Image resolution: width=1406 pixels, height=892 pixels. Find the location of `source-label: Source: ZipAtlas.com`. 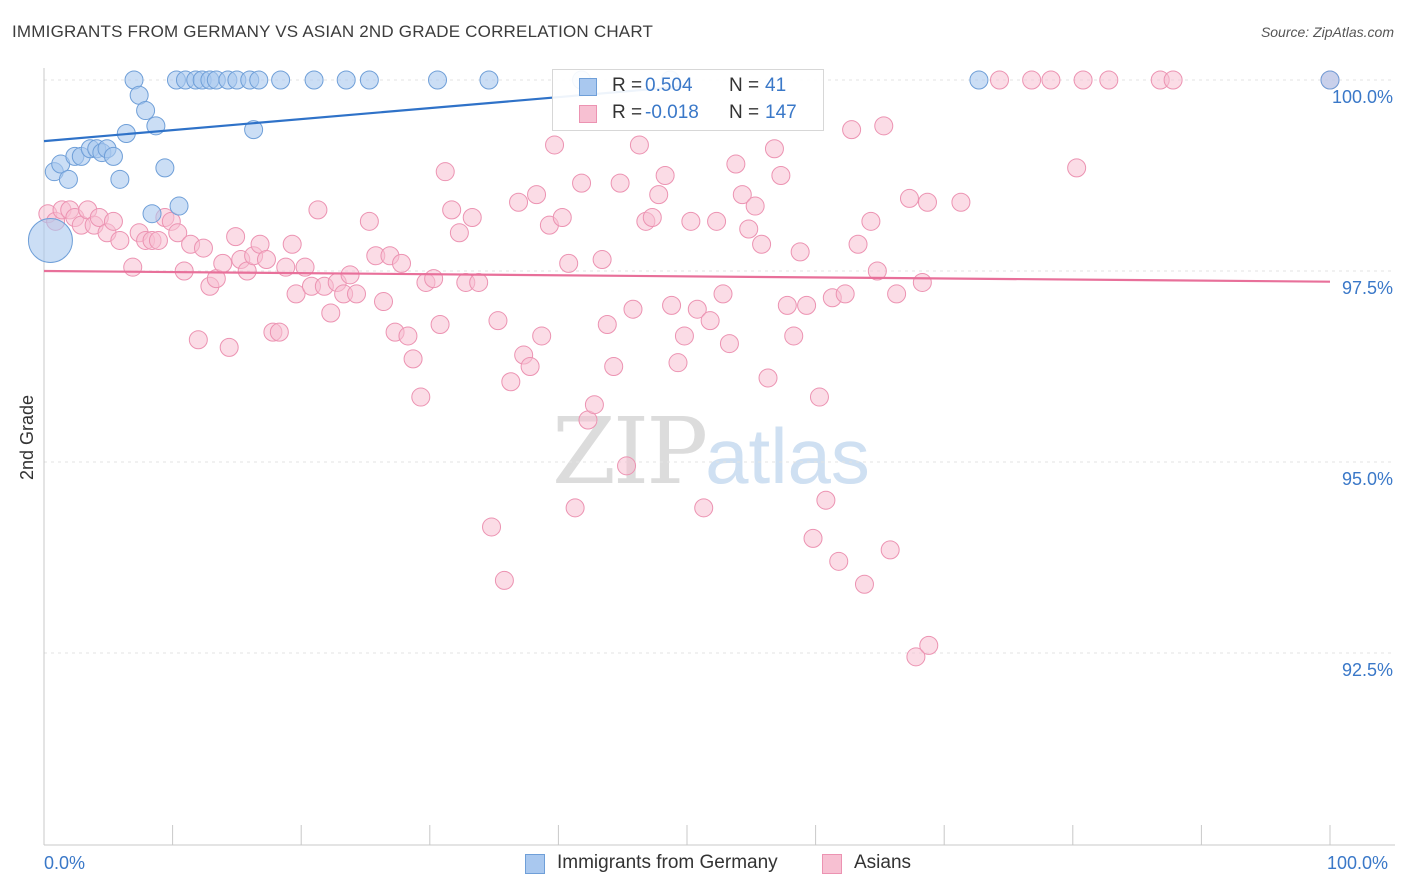

source-label: Source: ZipAtlas.com is located at coordinates (1327, 32).